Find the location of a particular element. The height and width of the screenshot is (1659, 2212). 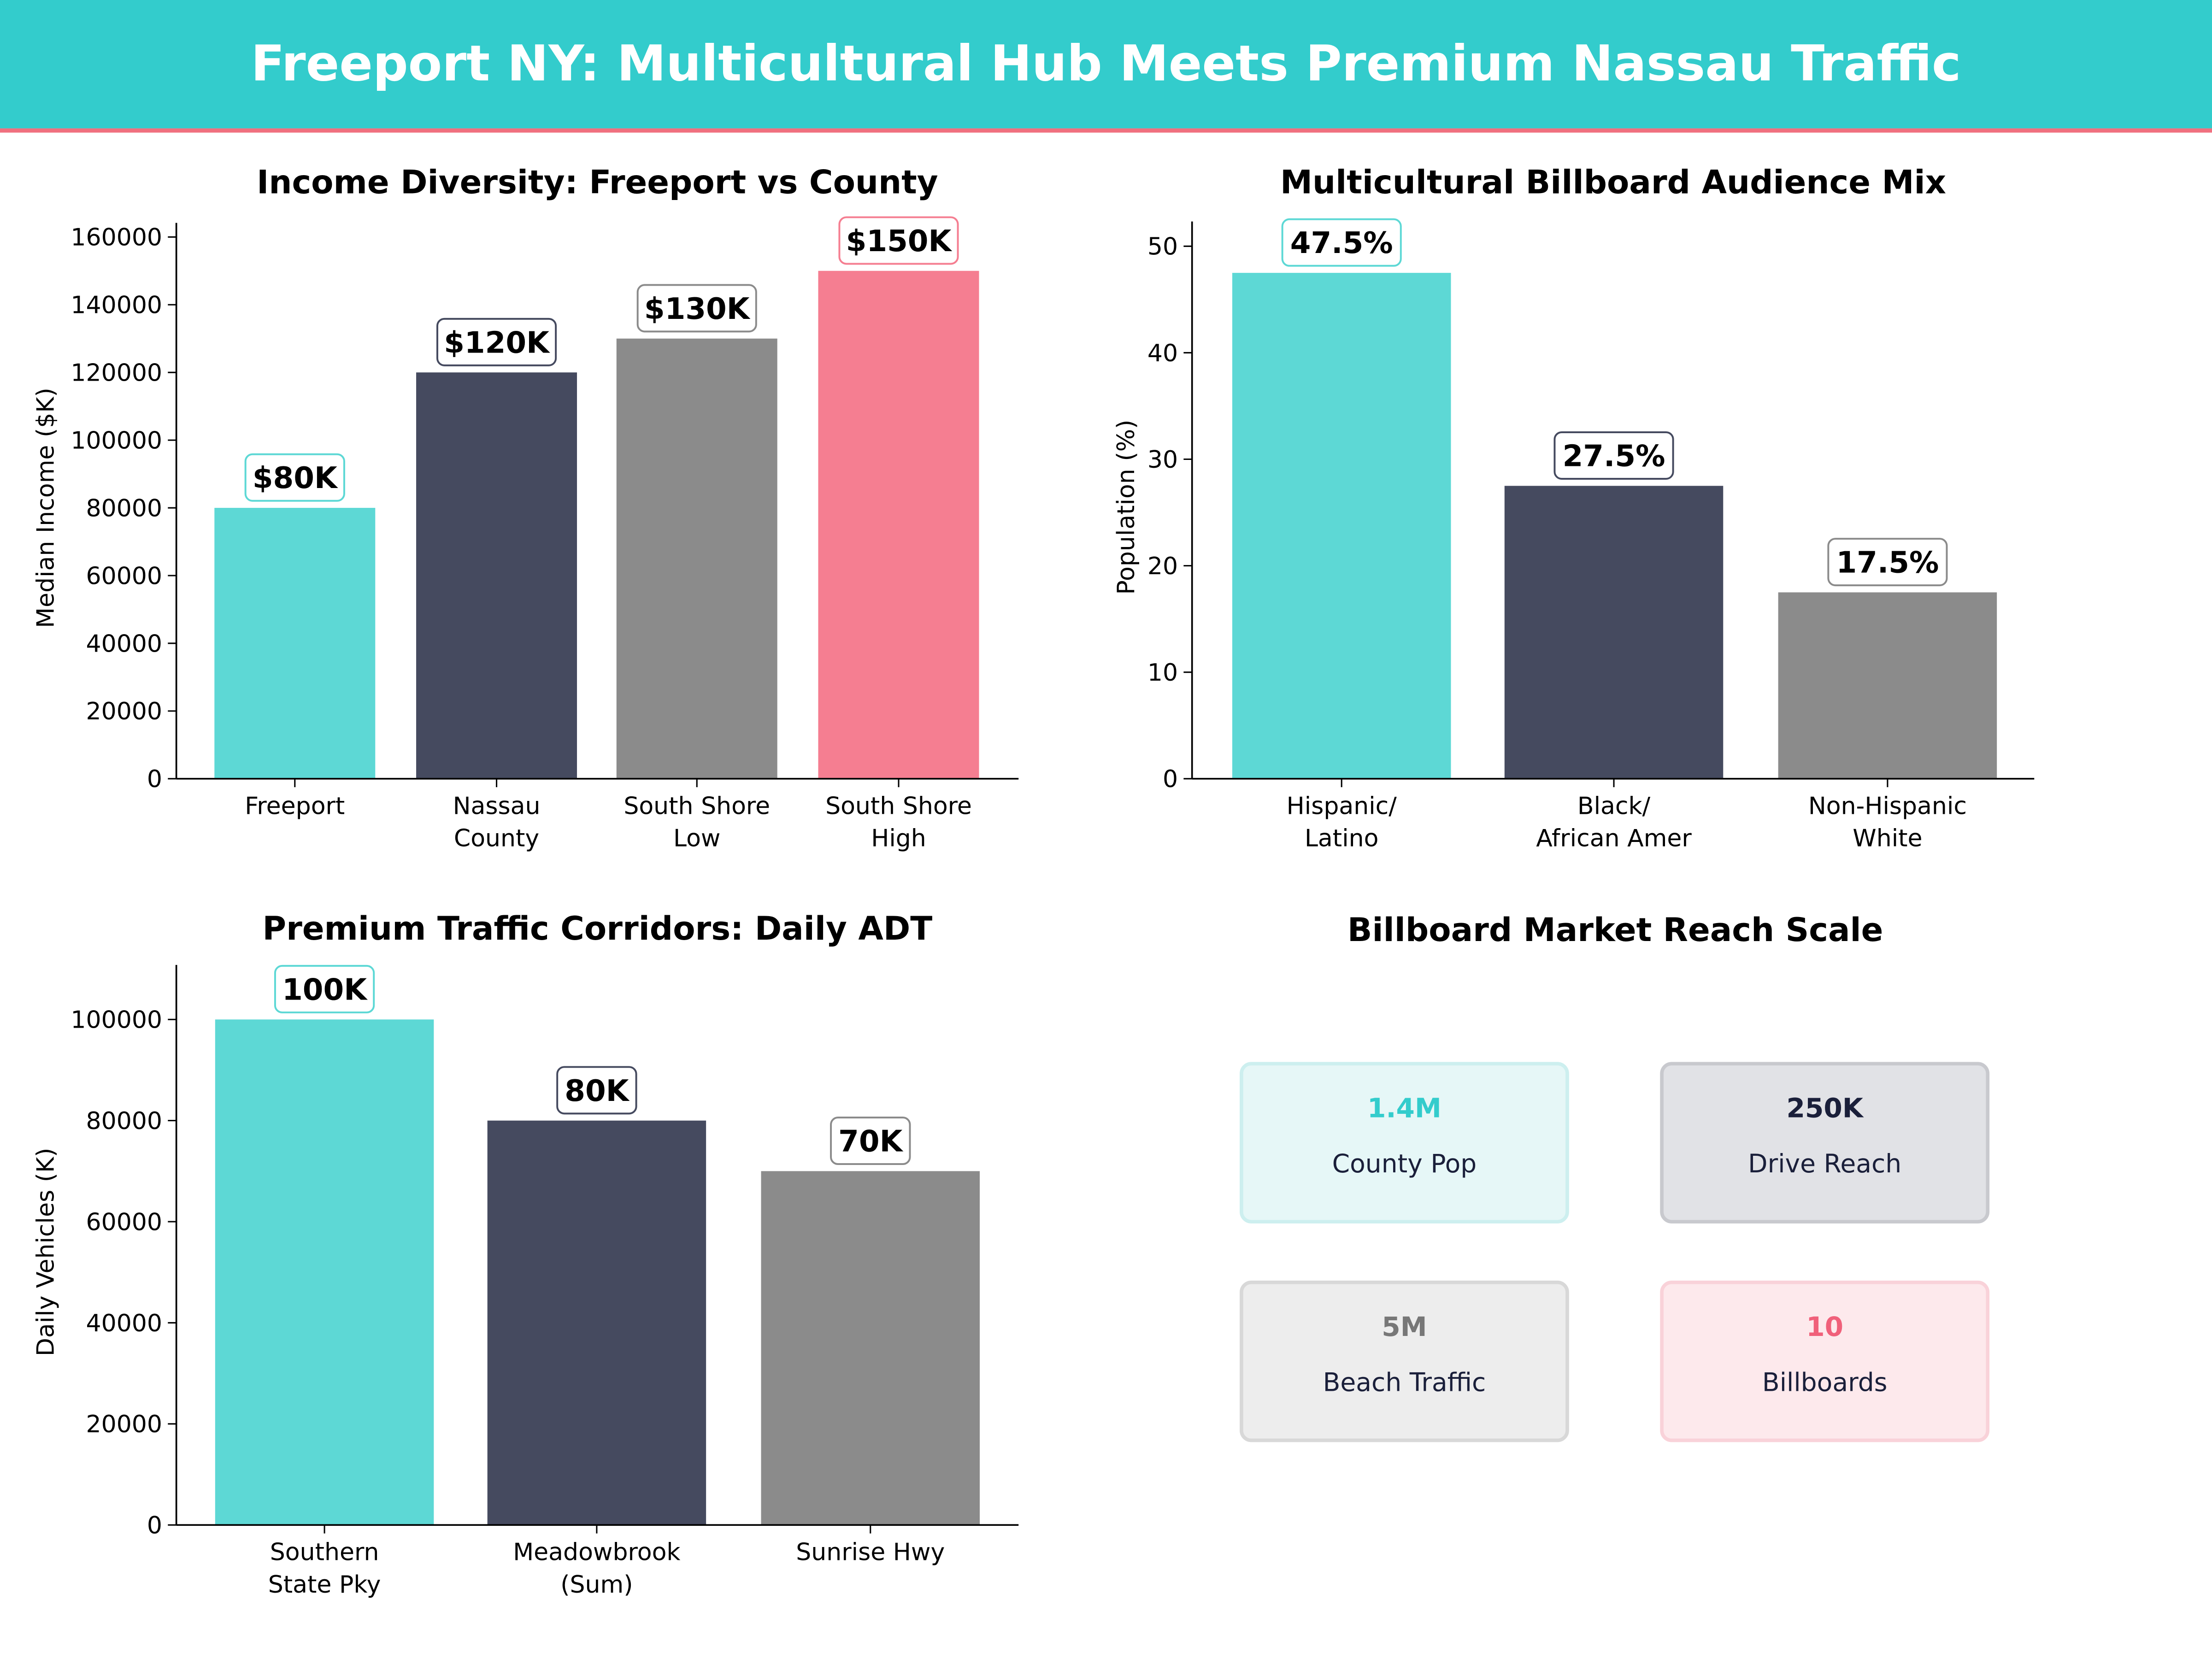

y-axis-label: Population (%) is located at coordinates (1126, 507).